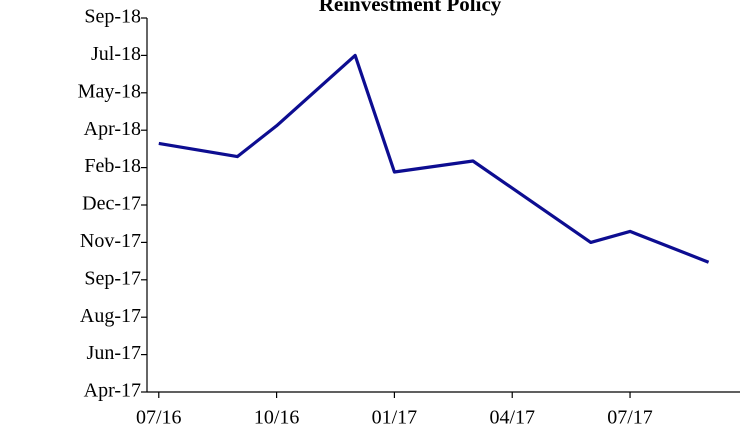  Describe the element at coordinates (112, 391) in the screenshot. I see `y-tick-label: Apr-17` at that location.